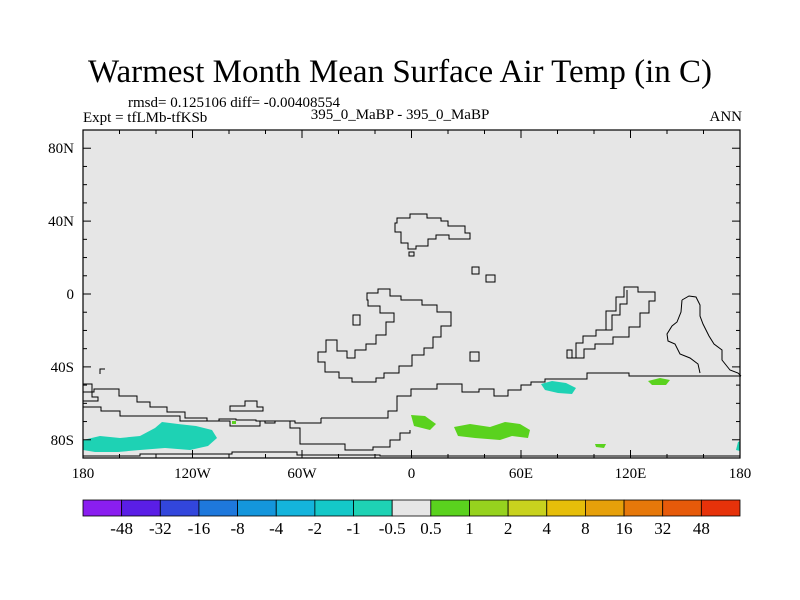  I want to click on season-label: ANN, so click(726, 117).